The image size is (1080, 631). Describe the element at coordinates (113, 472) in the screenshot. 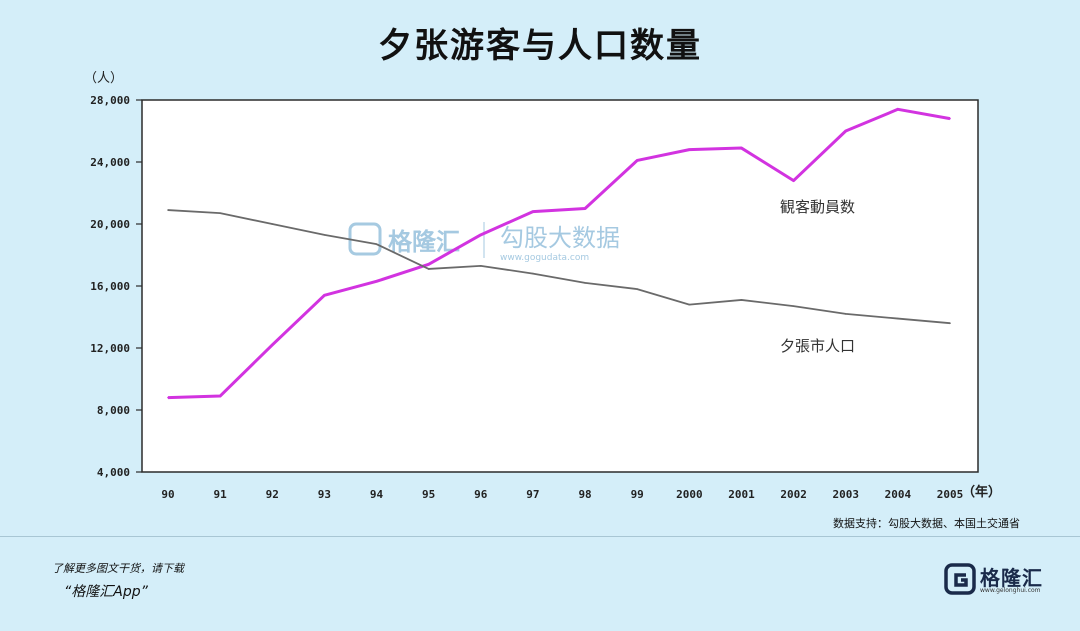

I see `y-tick-label: 4,000` at that location.